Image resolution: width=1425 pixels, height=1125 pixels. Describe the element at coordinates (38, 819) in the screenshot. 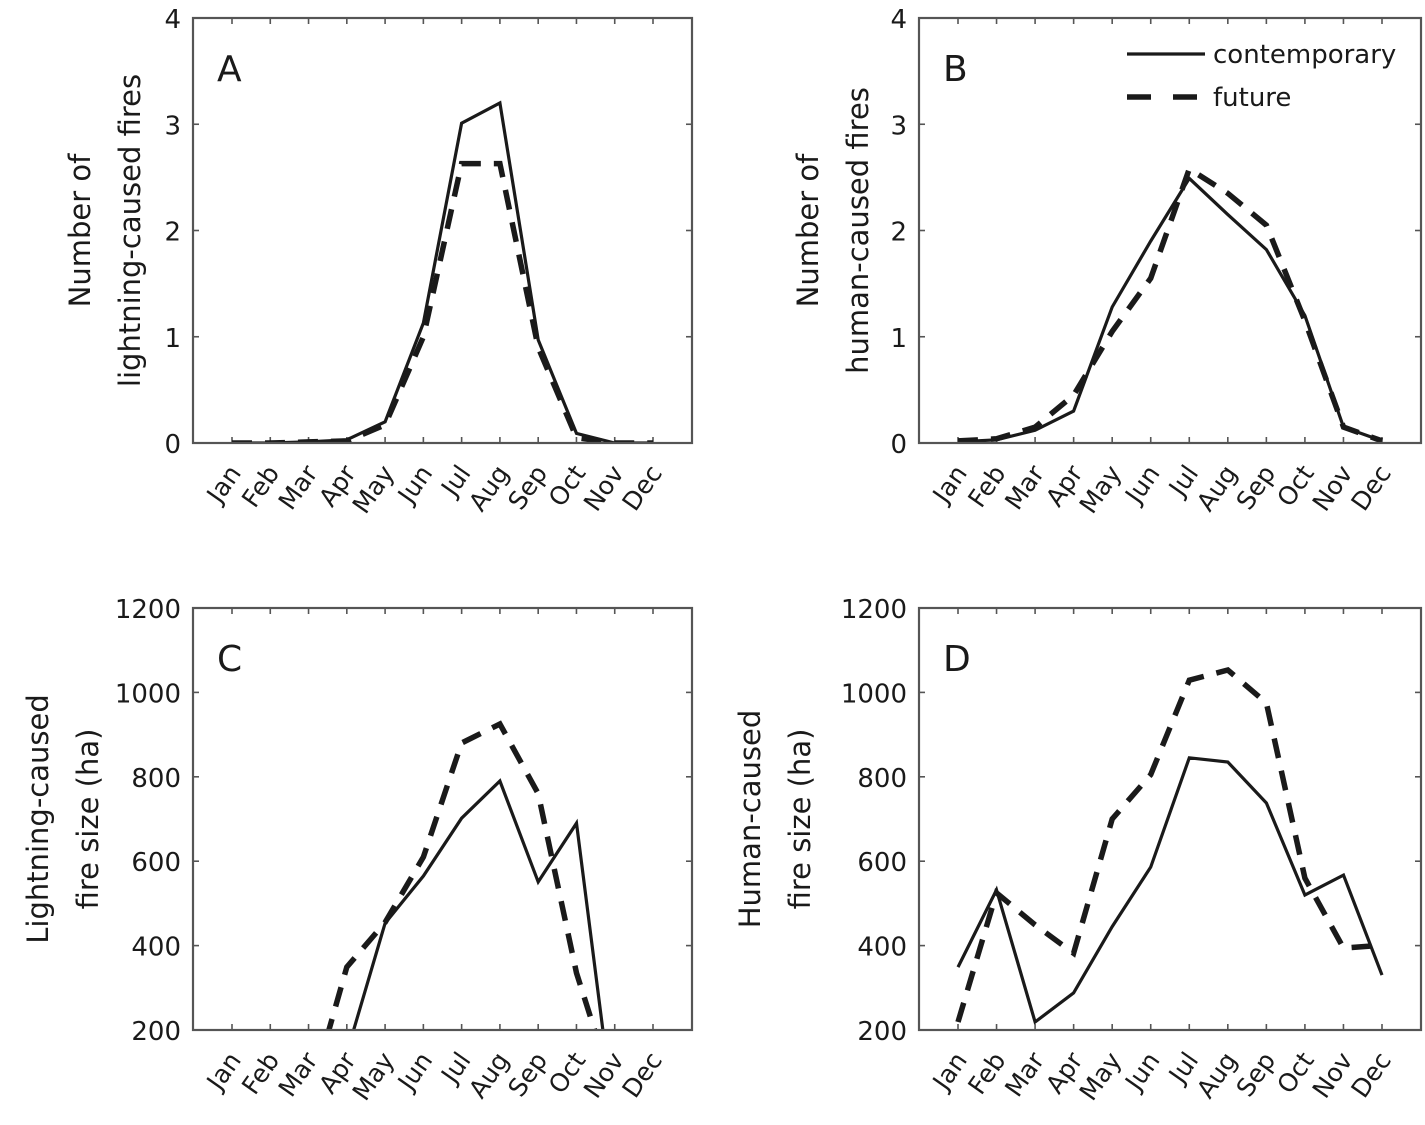

I see `y-axis-label: Lightning-caused` at that location.